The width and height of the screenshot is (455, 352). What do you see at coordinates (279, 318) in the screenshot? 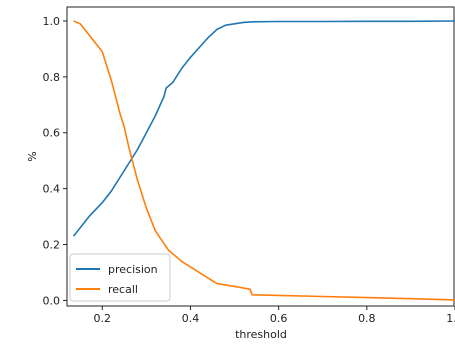
I see `x-tick-label: 0.6` at bounding box center [279, 318].